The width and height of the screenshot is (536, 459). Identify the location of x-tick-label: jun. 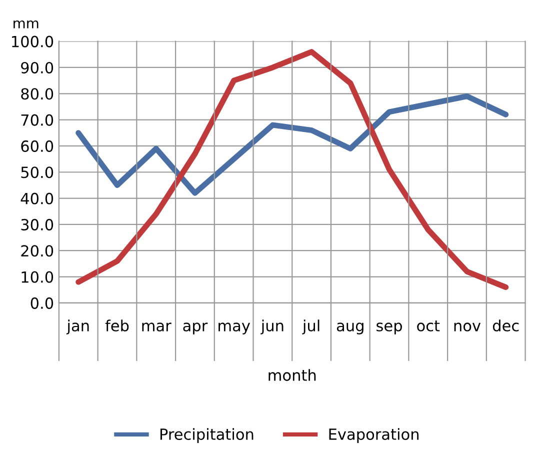
(272, 327).